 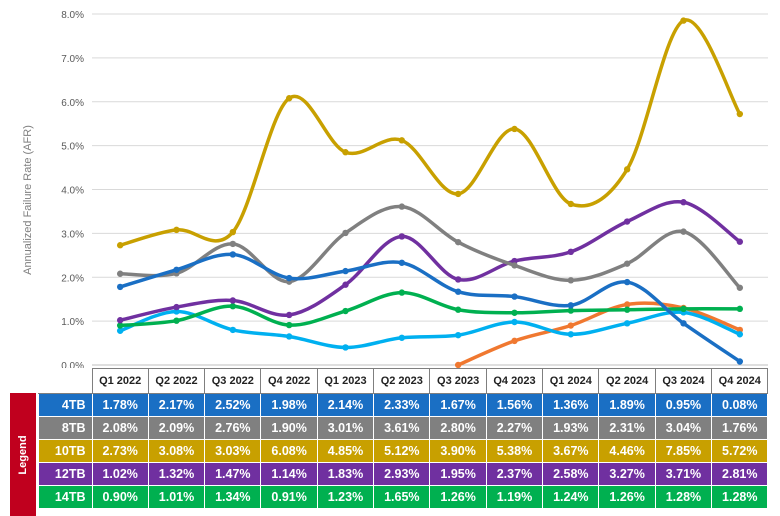 I want to click on data-label: 1.32%, so click(x=176, y=474).